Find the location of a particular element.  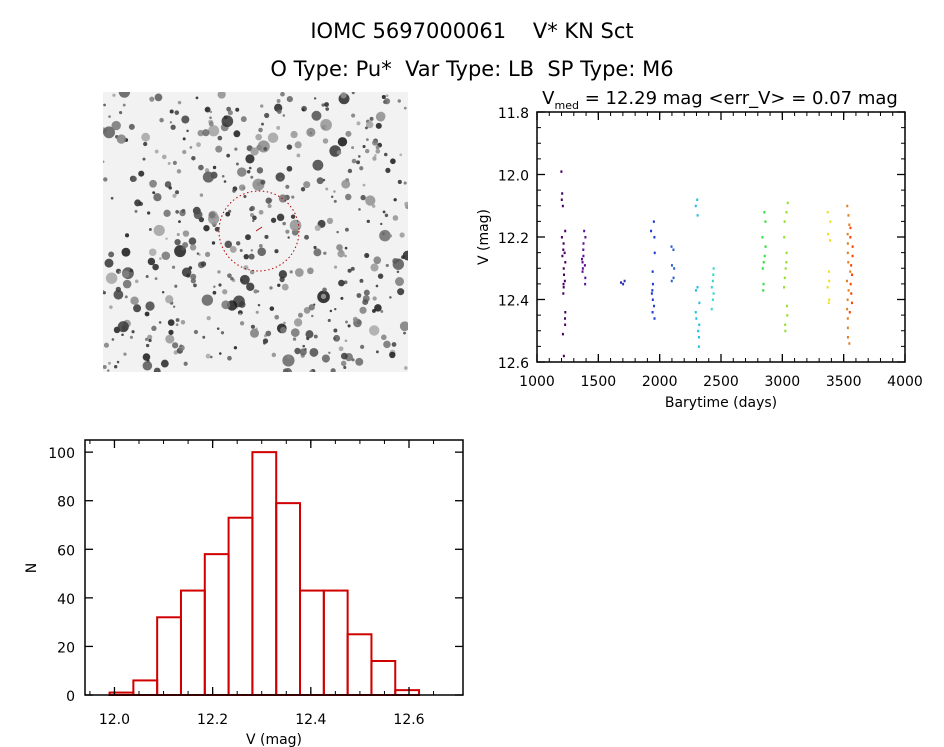

y-tick-label: 100 is located at coordinates (61, 454).